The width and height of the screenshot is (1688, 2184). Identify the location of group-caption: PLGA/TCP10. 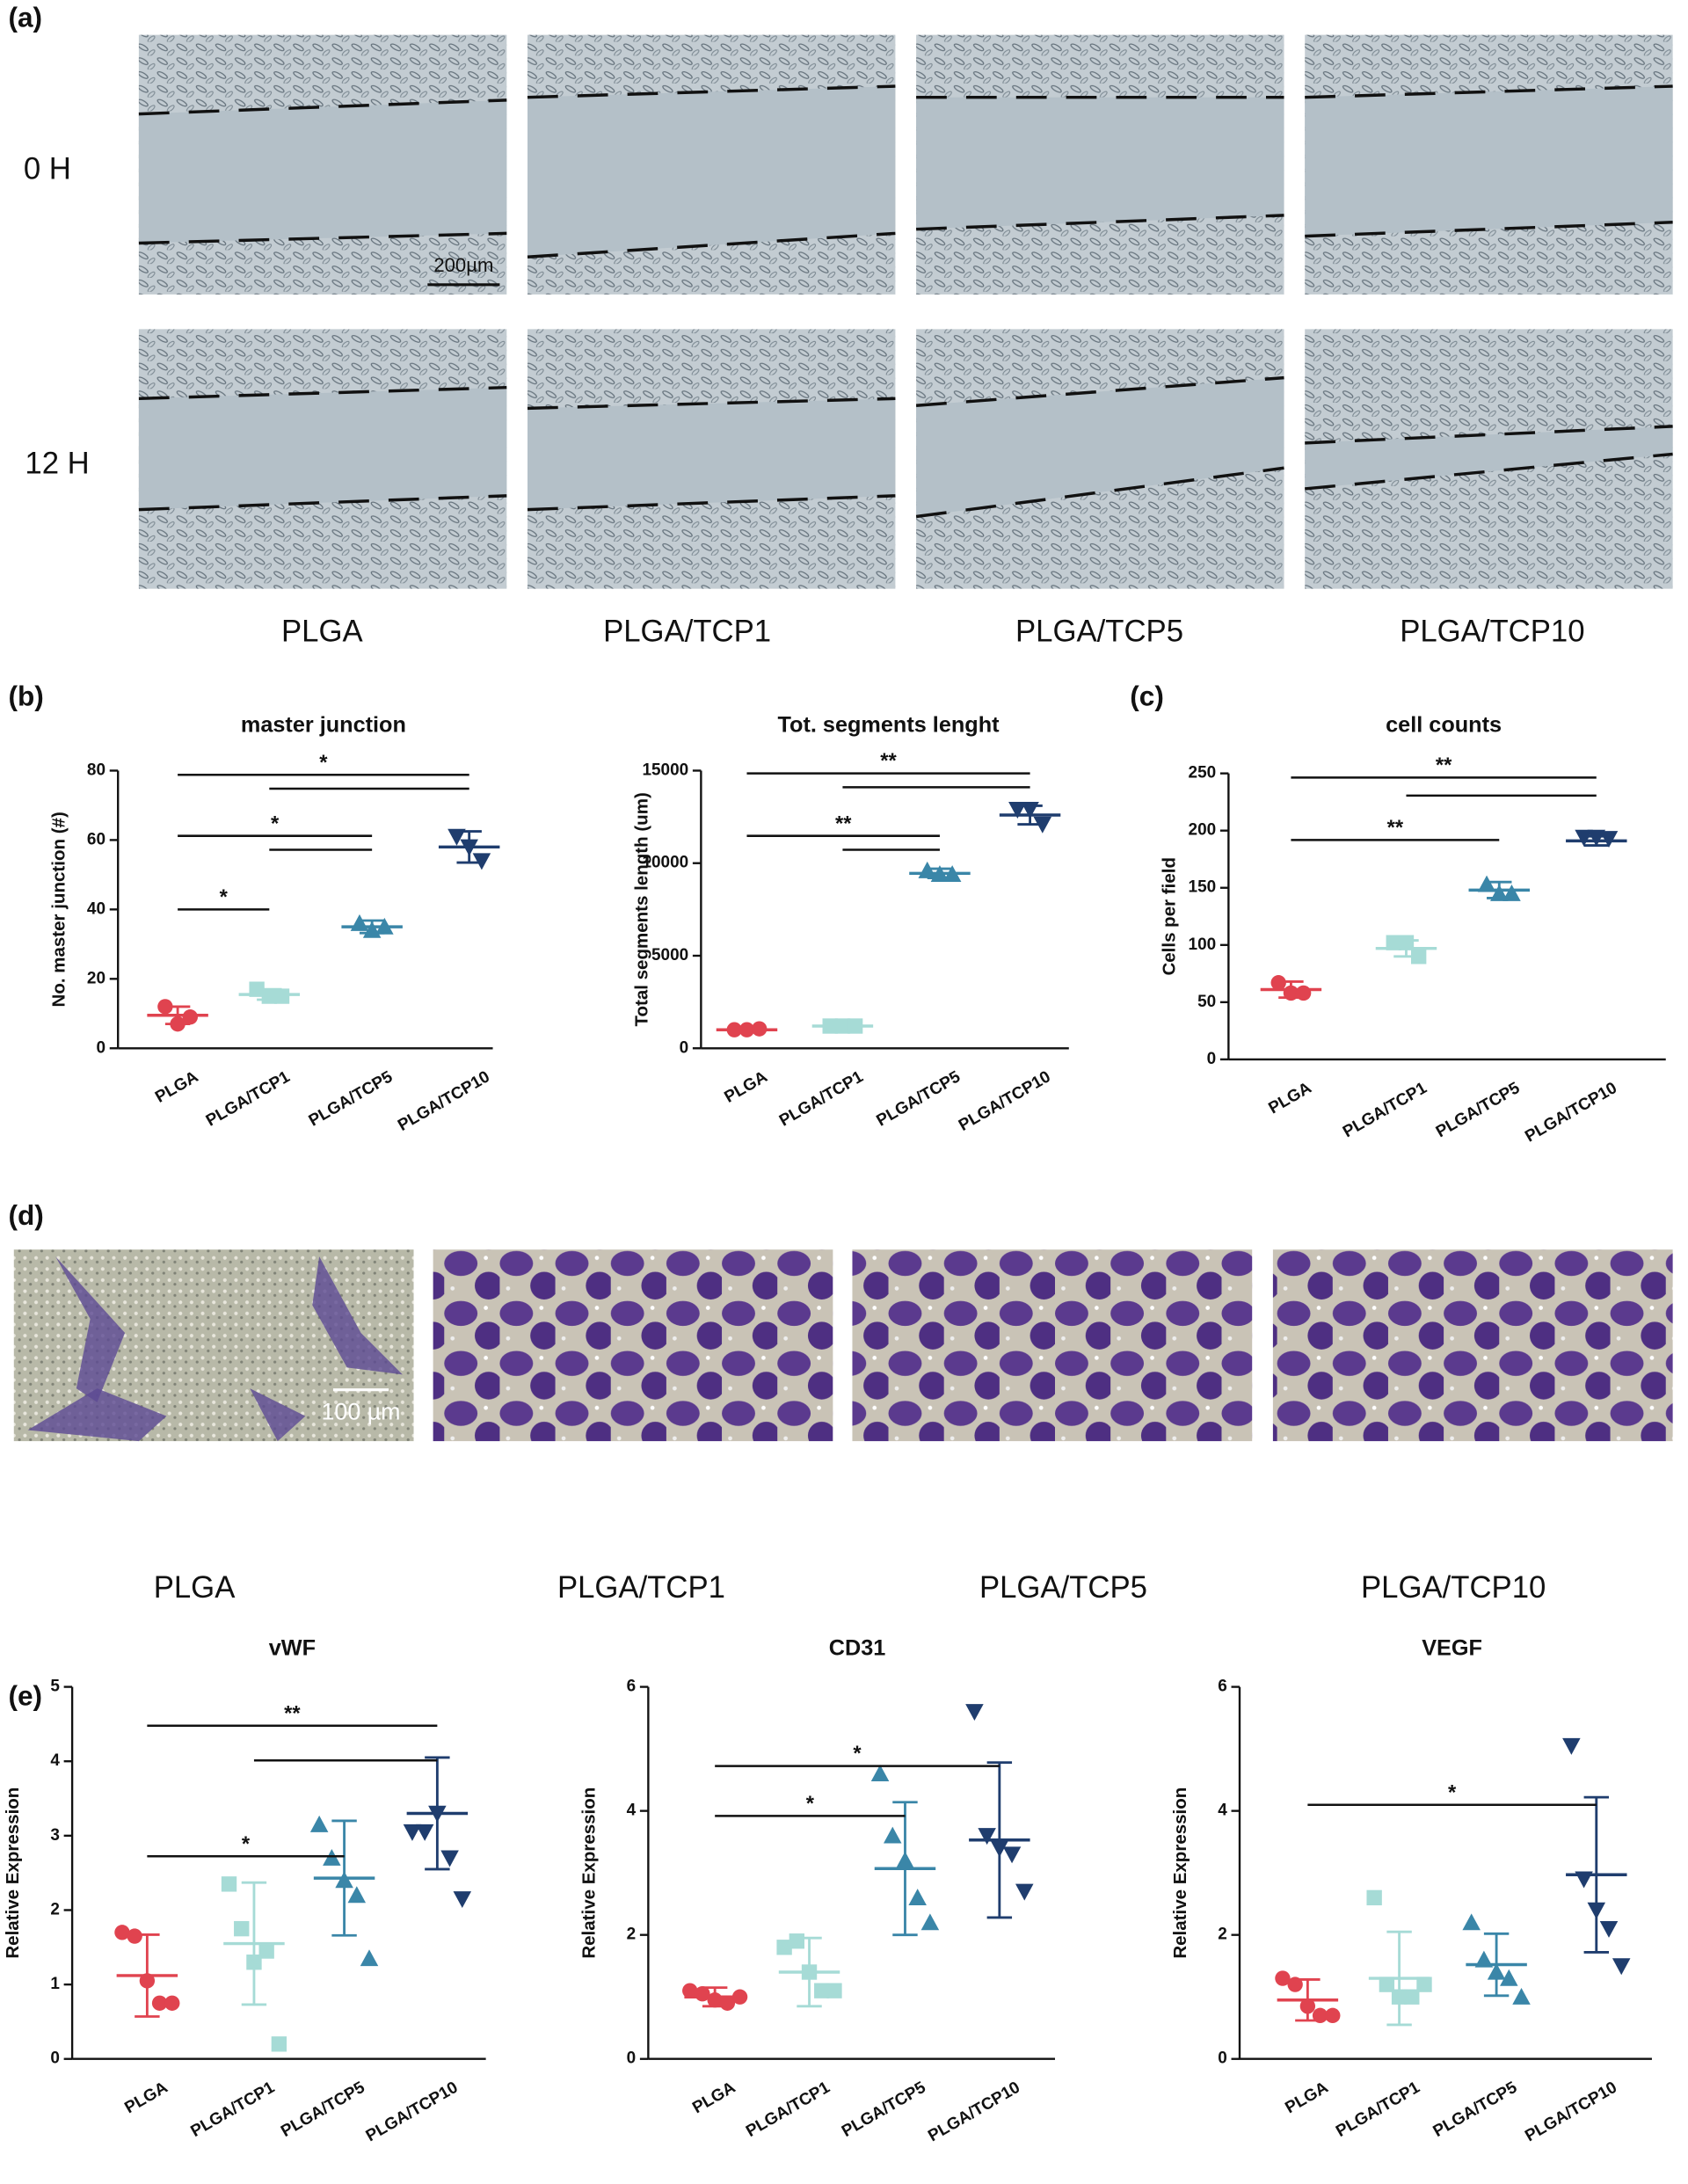
(1453, 1588).